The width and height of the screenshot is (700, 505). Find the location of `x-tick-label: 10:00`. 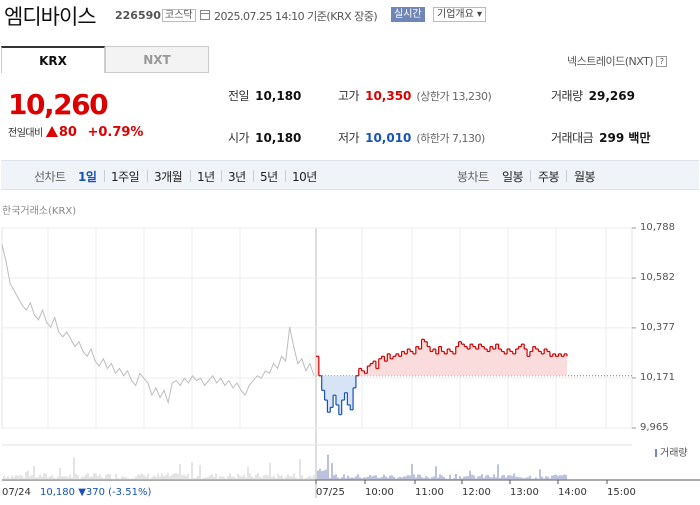

x-tick-label: 10:00 is located at coordinates (379, 492).